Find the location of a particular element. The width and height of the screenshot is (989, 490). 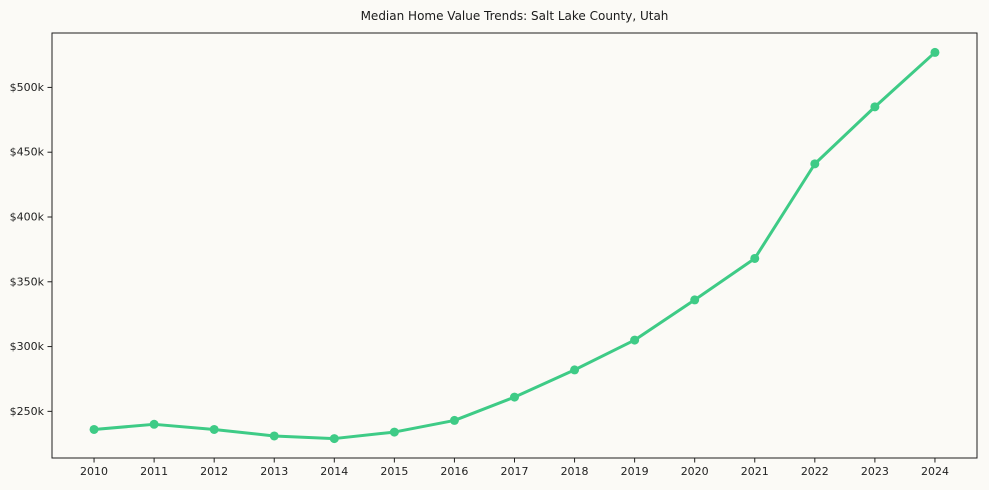

x-axis-tick-label: 2017 is located at coordinates (515, 471).